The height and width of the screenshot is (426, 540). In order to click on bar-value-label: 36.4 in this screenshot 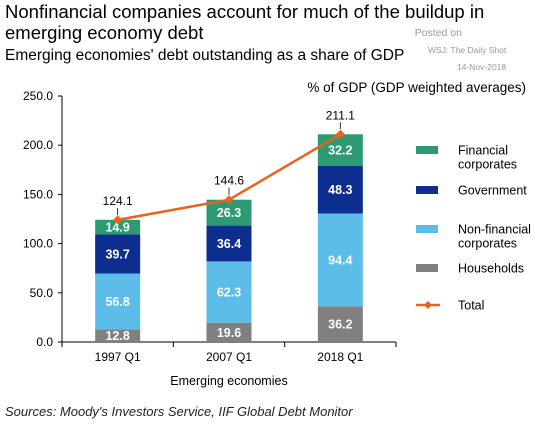, I will do `click(229, 244)`.